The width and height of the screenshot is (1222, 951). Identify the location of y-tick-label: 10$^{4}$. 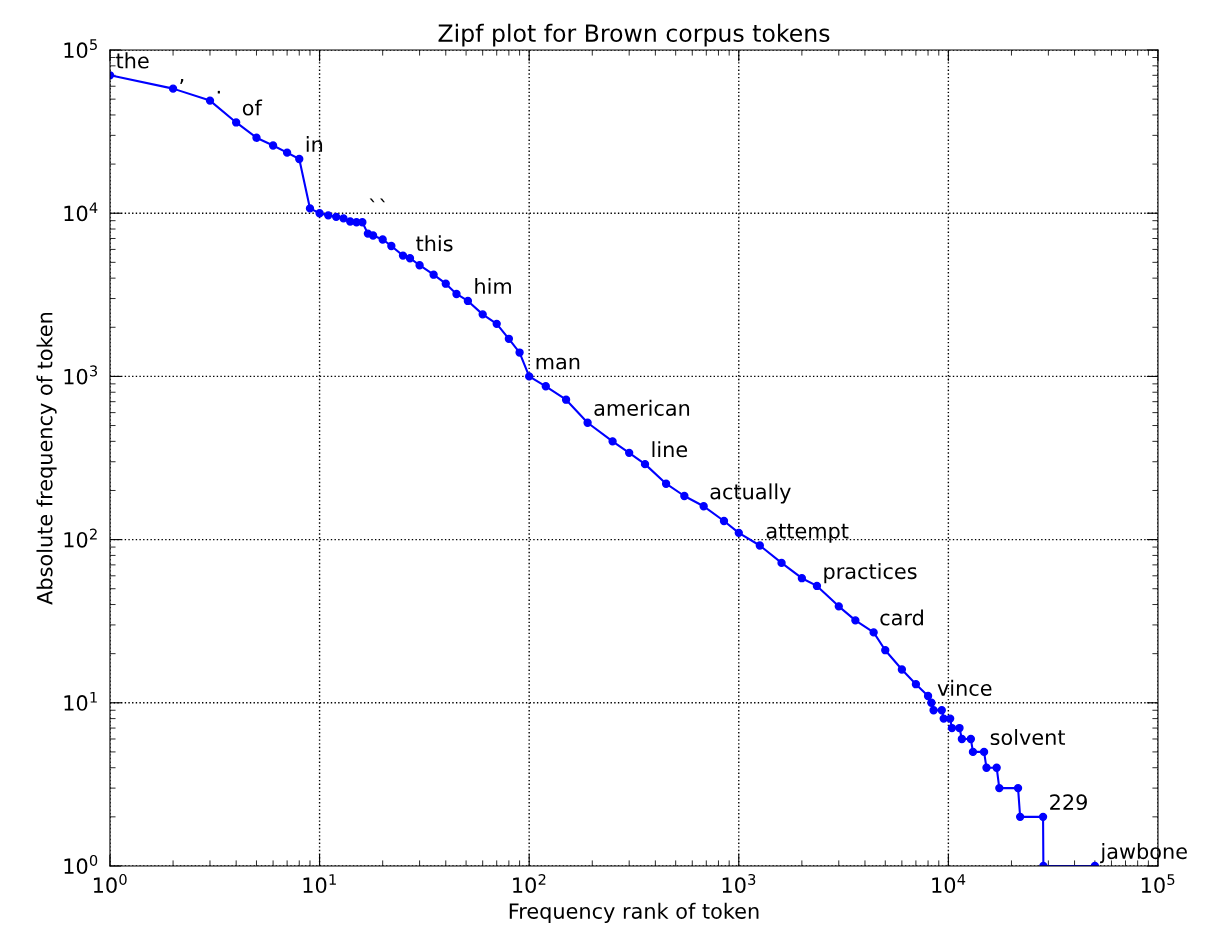
(81, 212).